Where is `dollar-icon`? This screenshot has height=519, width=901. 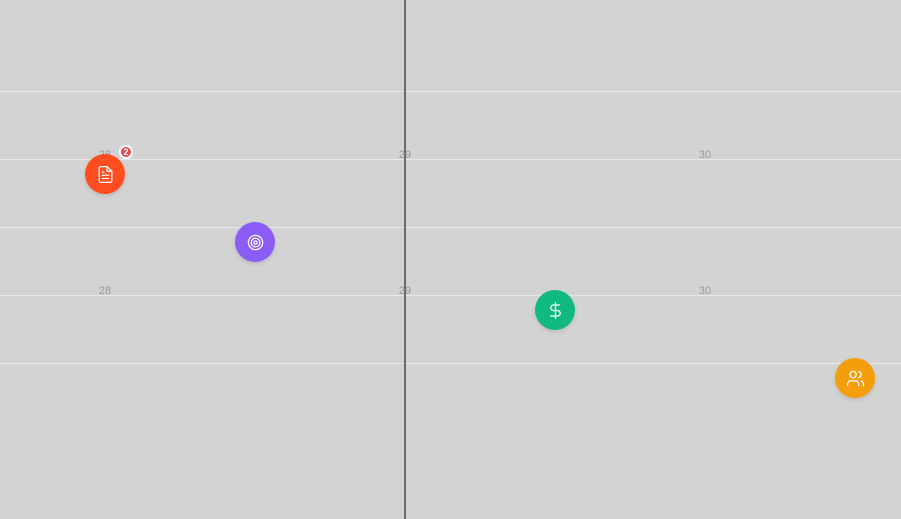 dollar-icon is located at coordinates (555, 310).